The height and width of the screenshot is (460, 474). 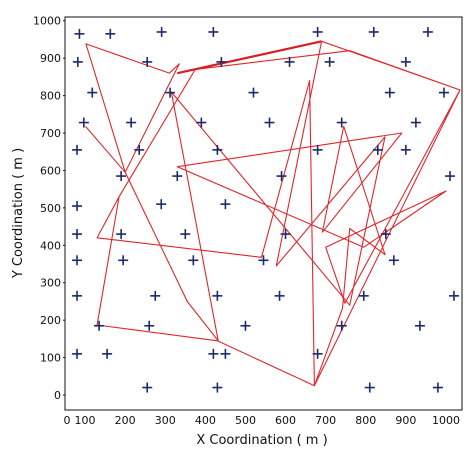 I want to click on y-axis-ticks: 0 100 200 300 400 500 600 700 800 900 1000, so click(x=49, y=208).